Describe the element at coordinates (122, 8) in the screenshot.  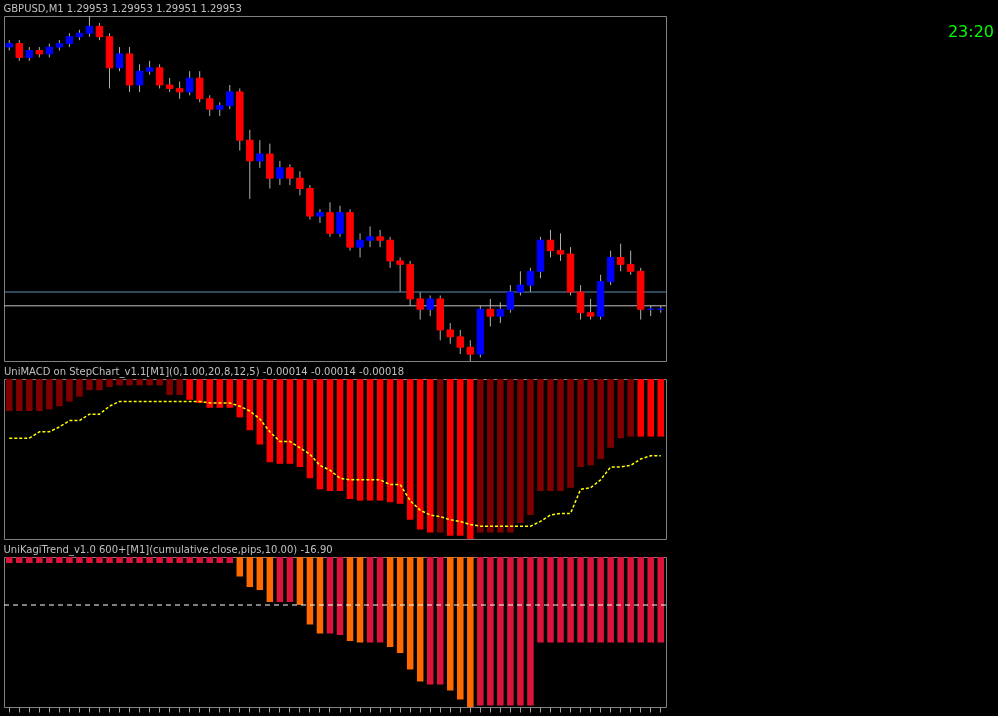
I see `chart-title: GBPUSD,M1 1.29953 1.29953 1.29951 1.29953` at that location.